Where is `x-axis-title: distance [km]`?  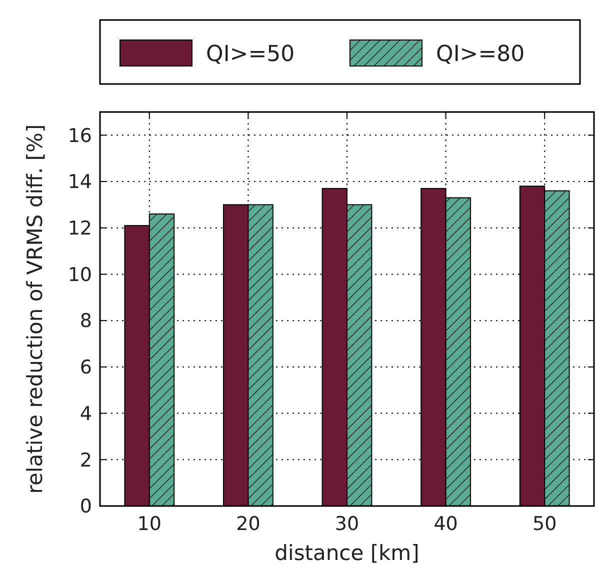 x-axis-title: distance [km] is located at coordinates (347, 553).